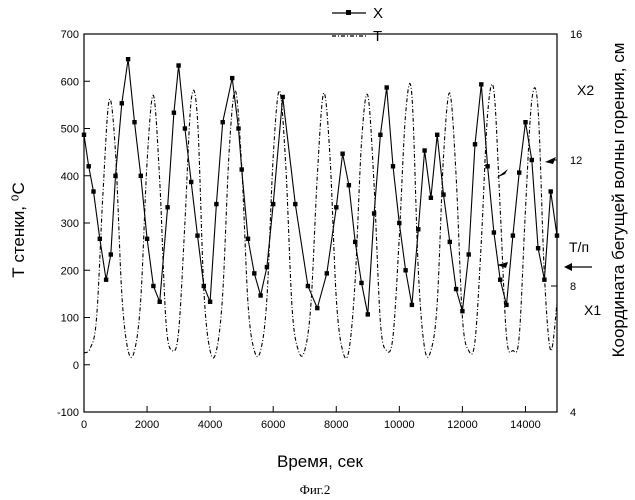 The image size is (635, 500). I want to click on y-axis-label-left: Т стенки, ⁰С, so click(18, 230).